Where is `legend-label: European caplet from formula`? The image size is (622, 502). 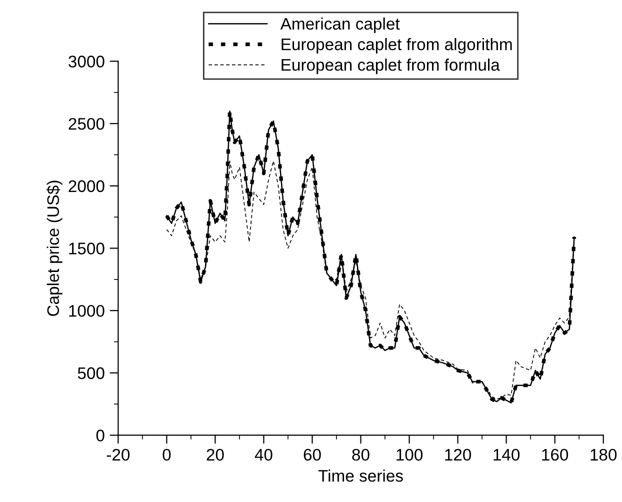
legend-label: European caplet from formula is located at coordinates (391, 66).